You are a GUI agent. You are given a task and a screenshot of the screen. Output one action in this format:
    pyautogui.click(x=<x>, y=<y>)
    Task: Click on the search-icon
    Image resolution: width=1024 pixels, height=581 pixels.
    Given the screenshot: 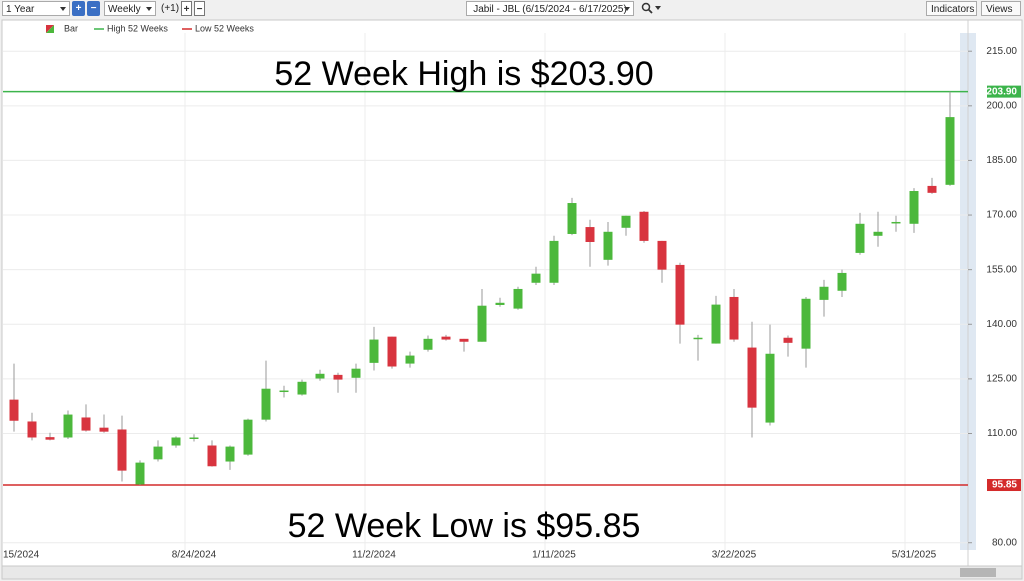 What is the action you would take?
    pyautogui.click(x=651, y=8)
    